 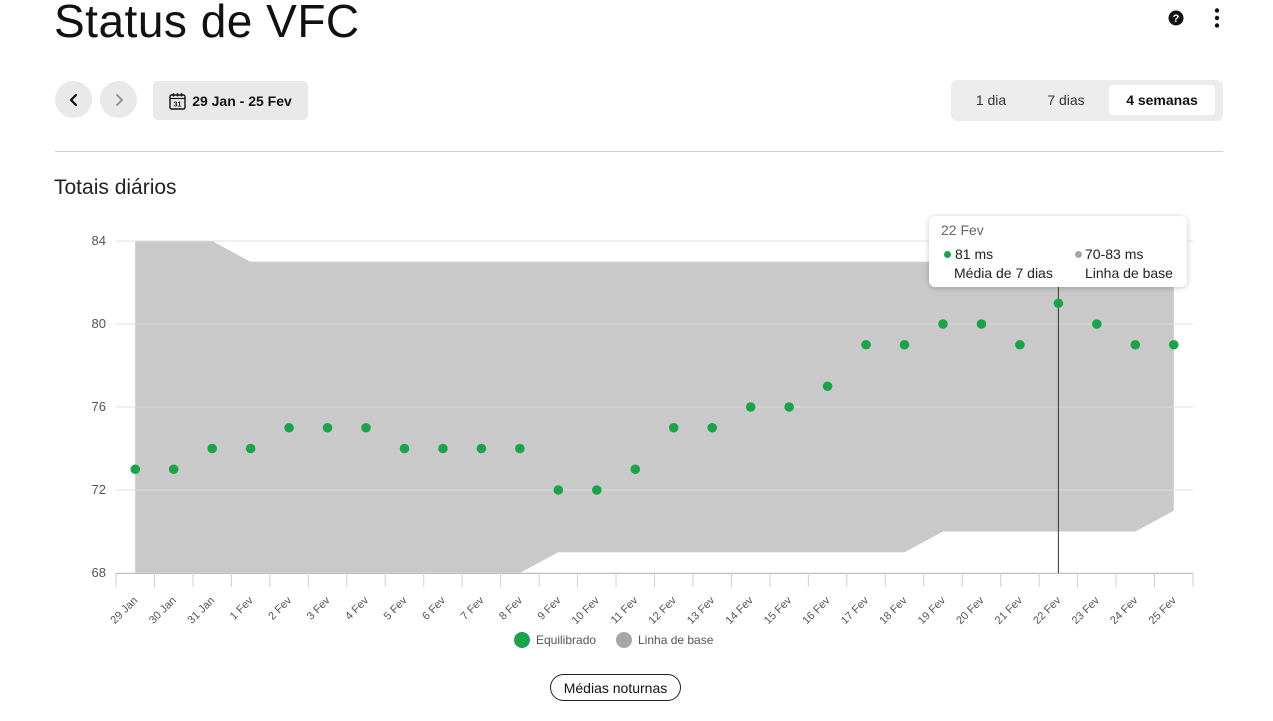 What do you see at coordinates (615, 687) in the screenshot?
I see `night-averages-button: Médias noturnas` at bounding box center [615, 687].